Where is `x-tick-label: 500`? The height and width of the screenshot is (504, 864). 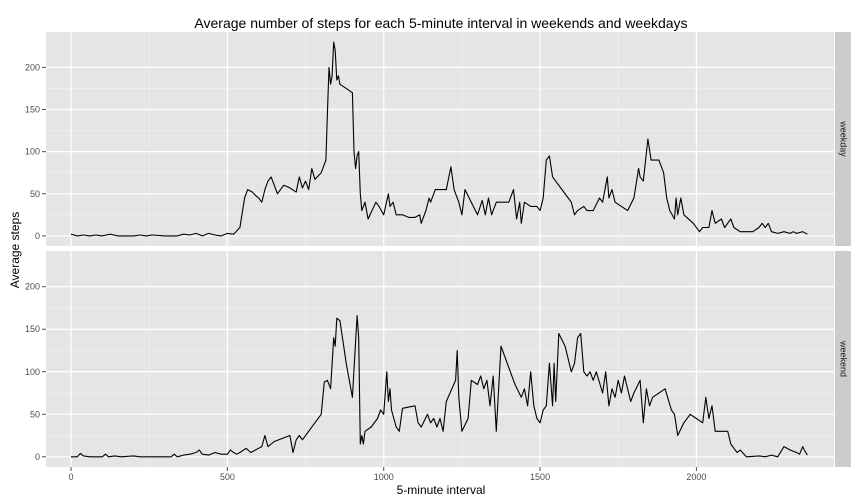
x-tick-label: 500 is located at coordinates (227, 477).